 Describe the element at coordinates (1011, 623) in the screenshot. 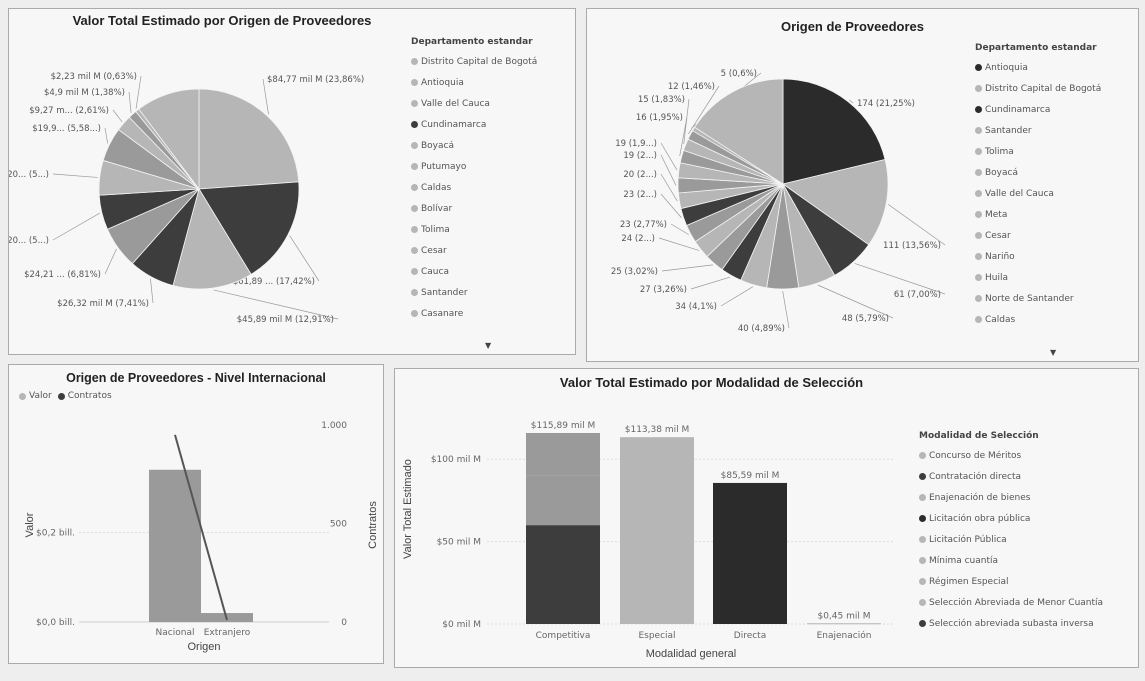

I see `legend-item: Selección abreviada subasta inversa` at that location.